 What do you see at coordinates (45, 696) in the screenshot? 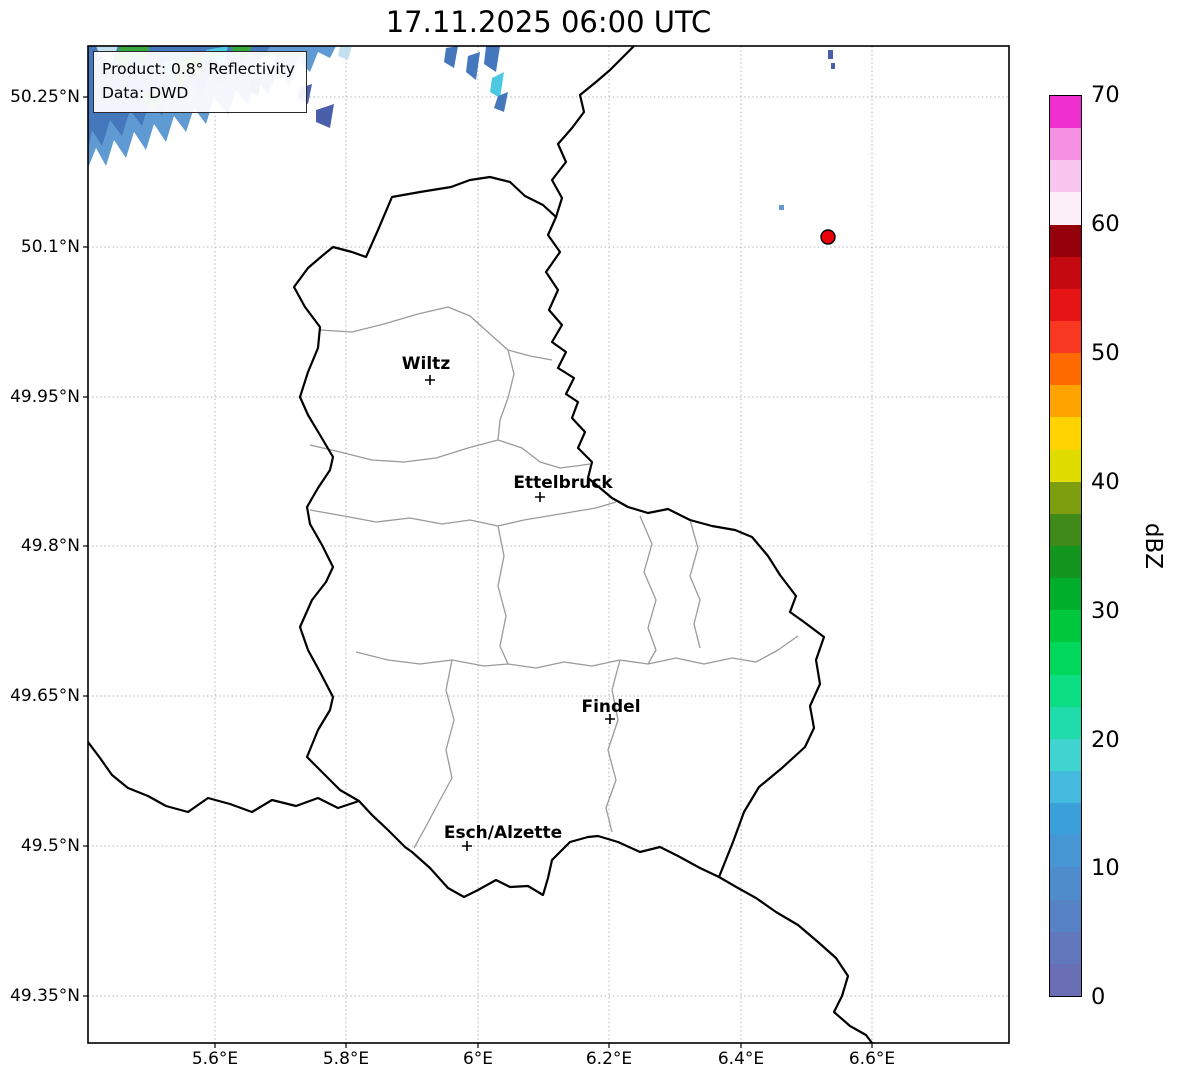
I see `lat-tick-4: 49.65°N` at bounding box center [45, 696].